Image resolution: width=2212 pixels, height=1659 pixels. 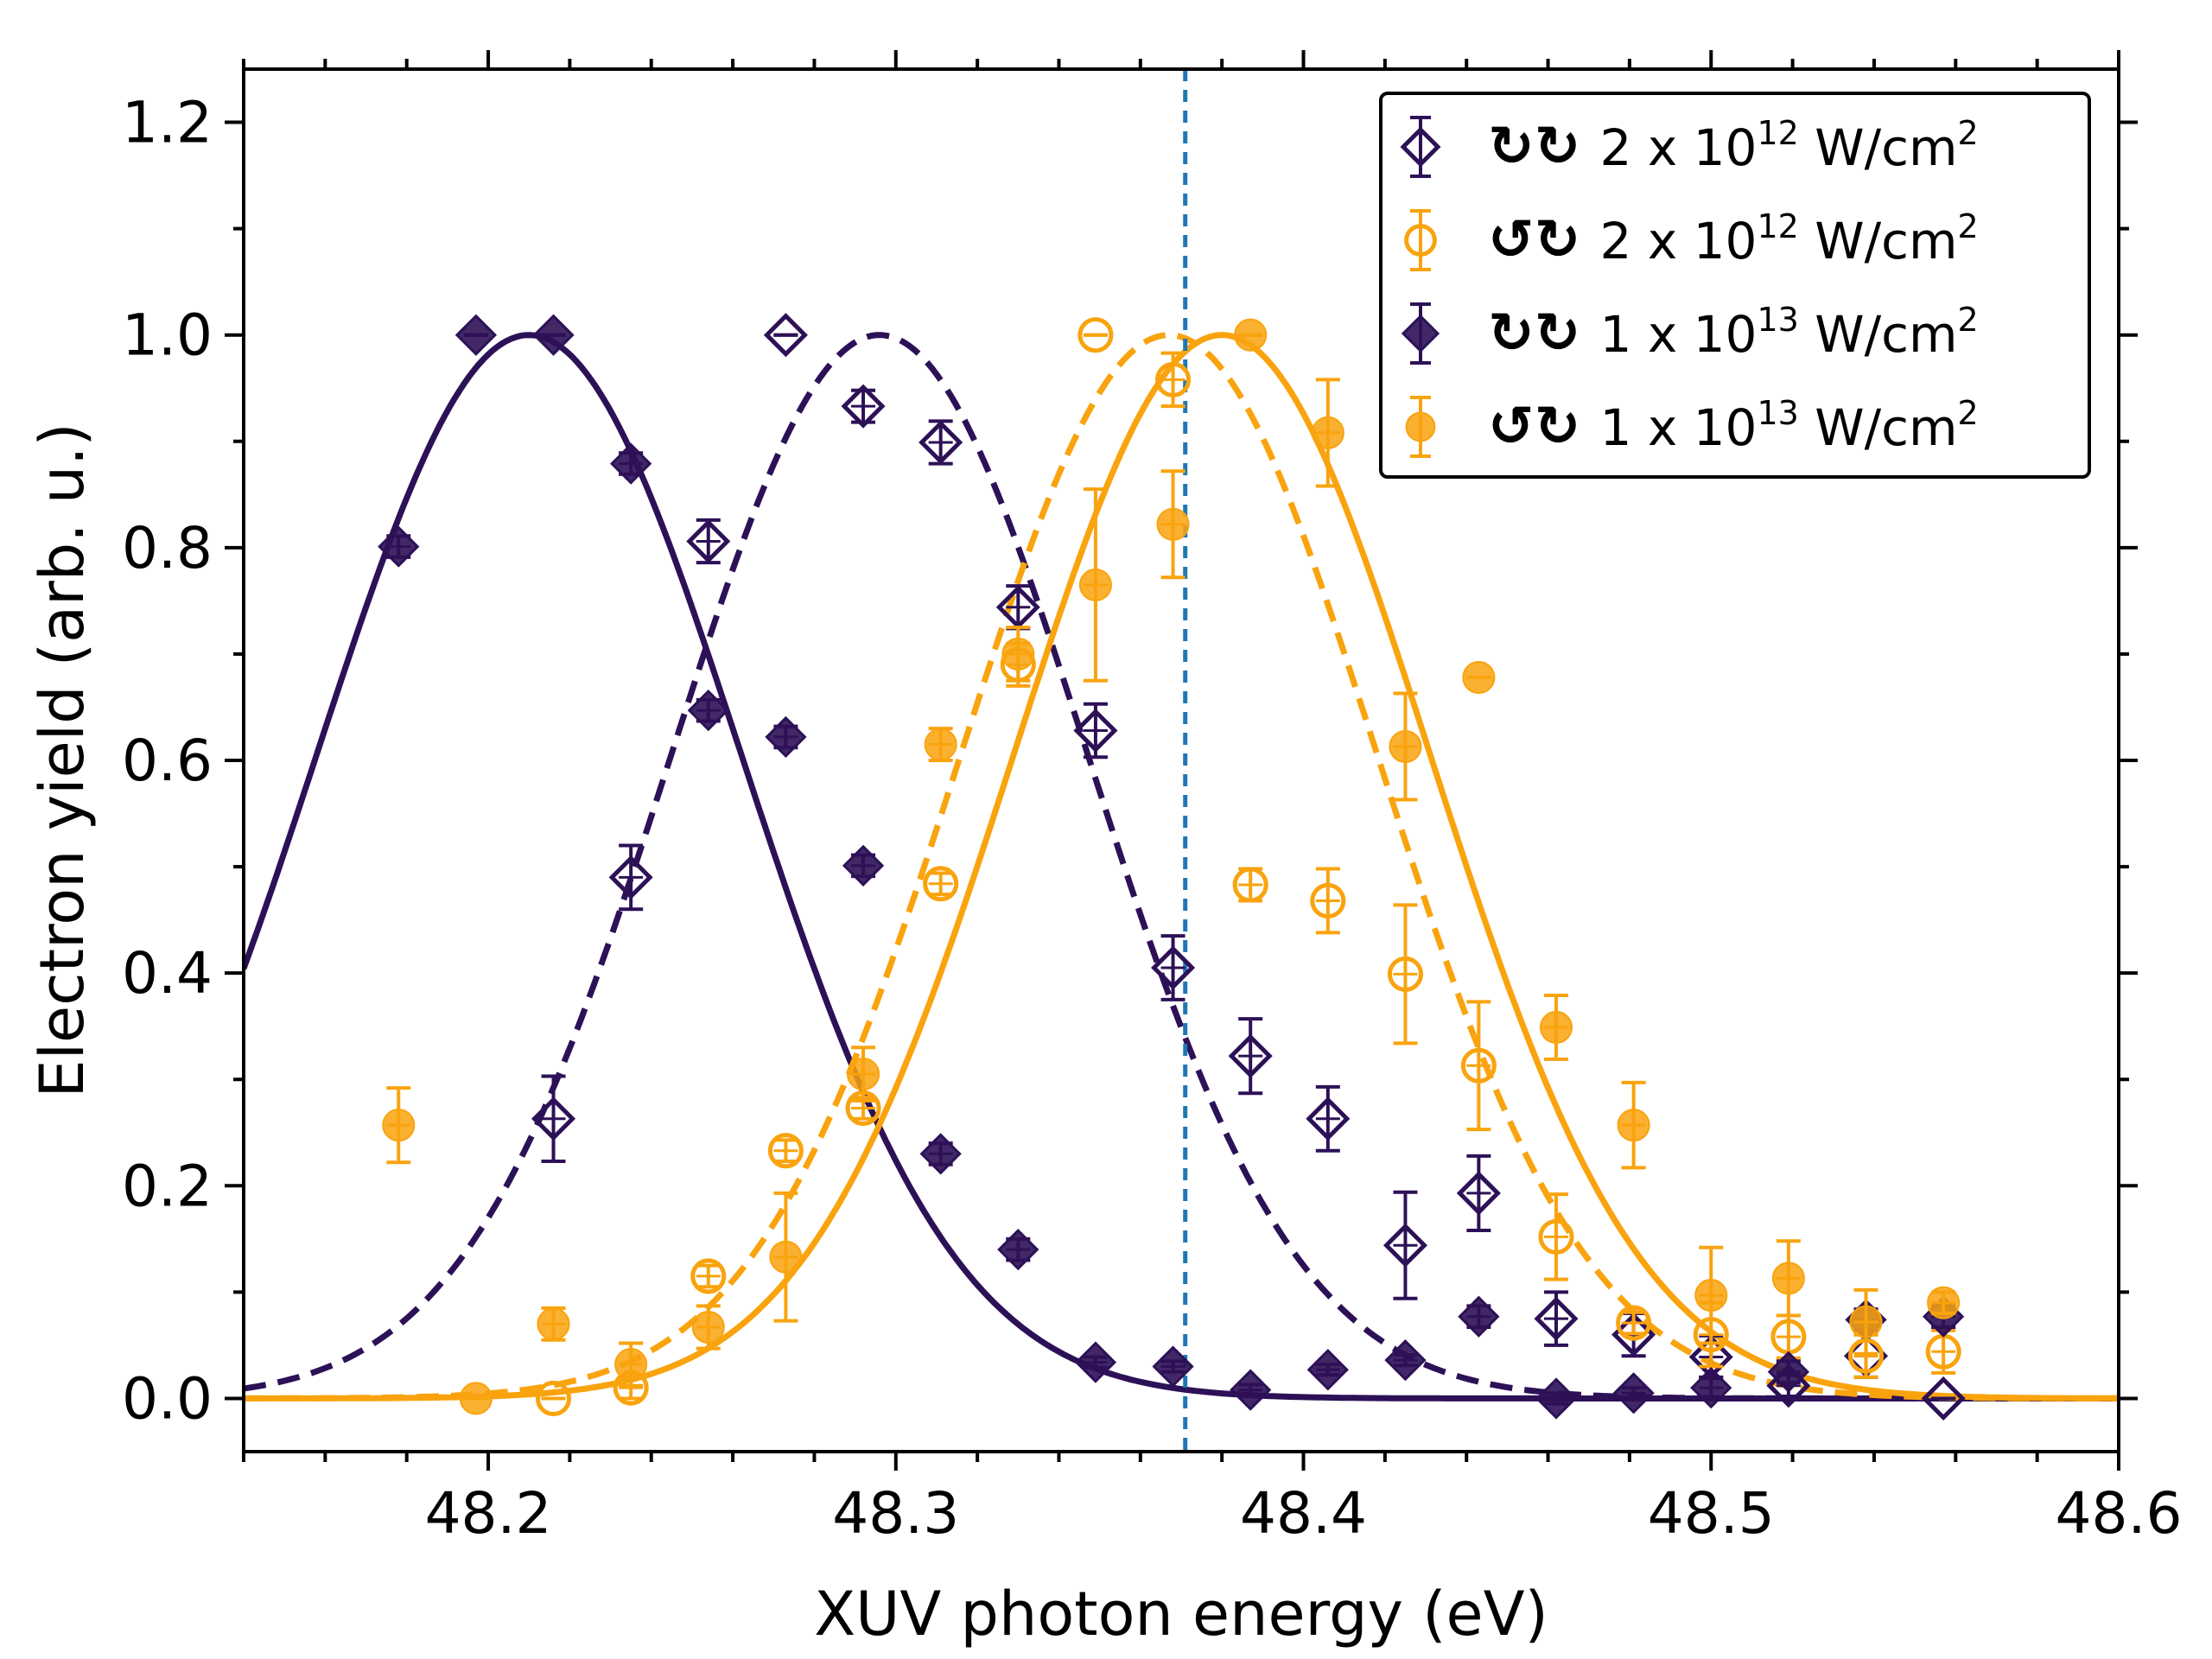 I want to click on x-tick-label: 48.6, so click(x=2119, y=1513).